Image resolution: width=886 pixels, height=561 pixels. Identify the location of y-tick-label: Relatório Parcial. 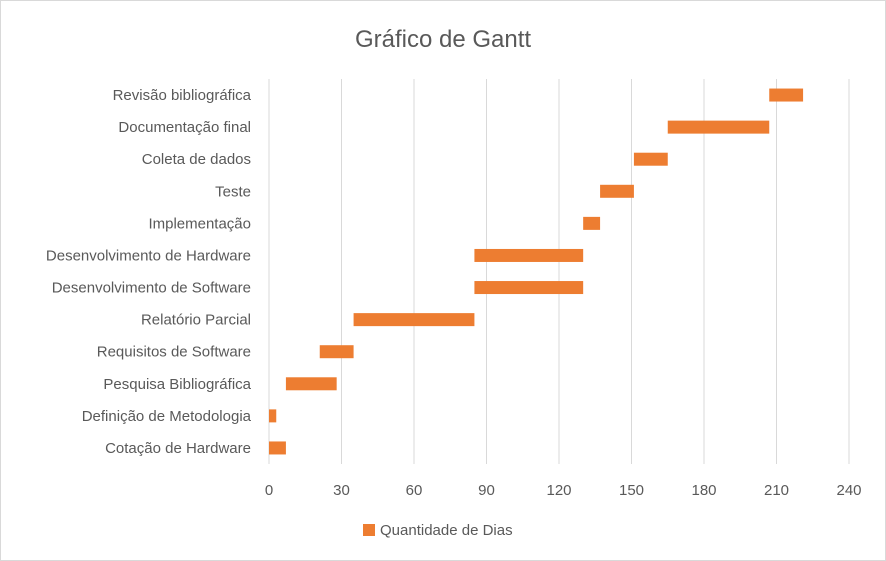
(196, 320).